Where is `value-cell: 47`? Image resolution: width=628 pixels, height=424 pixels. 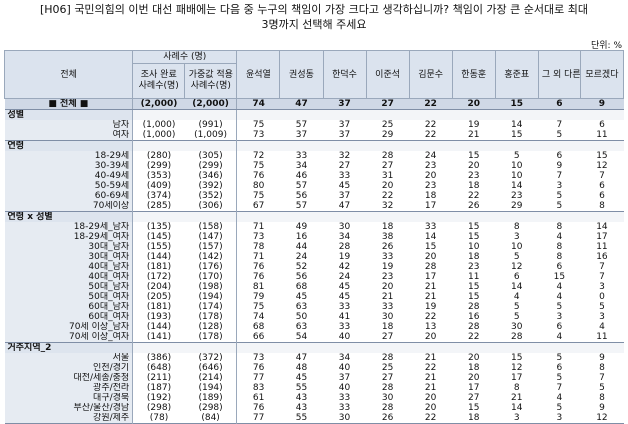 value-cell: 47 is located at coordinates (344, 206).